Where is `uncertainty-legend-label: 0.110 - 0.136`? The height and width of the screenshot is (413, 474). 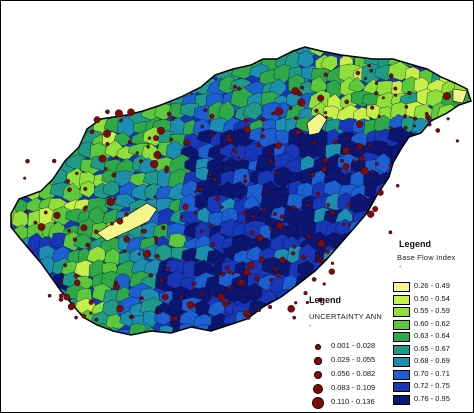 uncertainty-legend-label: 0.110 - 0.136 is located at coordinates (353, 401).